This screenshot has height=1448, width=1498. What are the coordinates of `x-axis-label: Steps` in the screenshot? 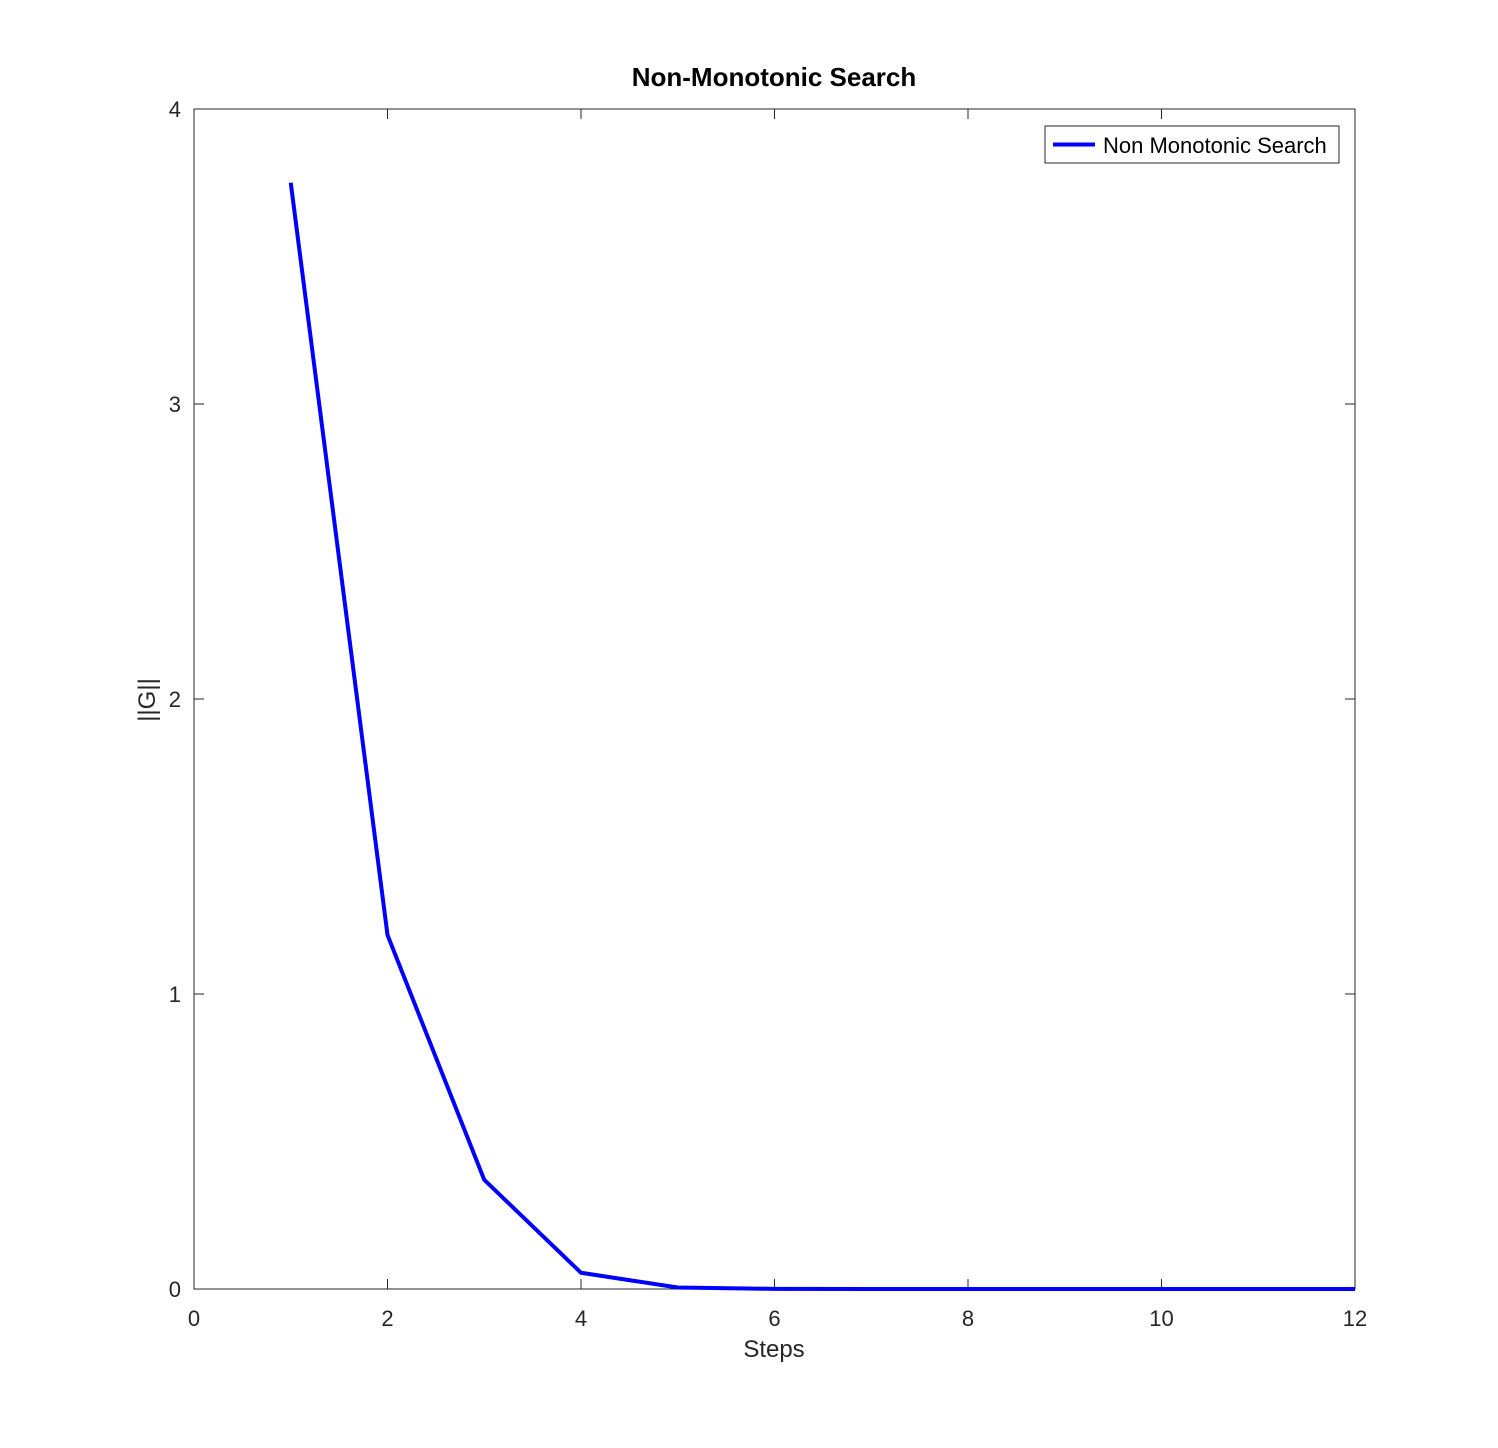 It's located at (773, 1349).